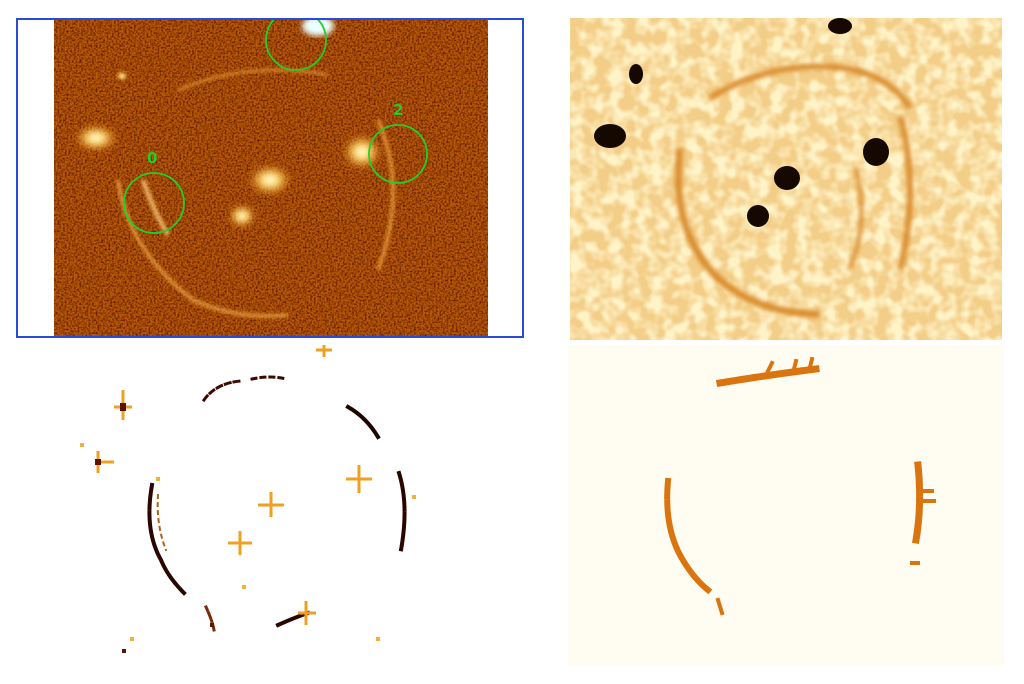 The image size is (1024, 684). I want to click on dark-spots, so click(741, 122).